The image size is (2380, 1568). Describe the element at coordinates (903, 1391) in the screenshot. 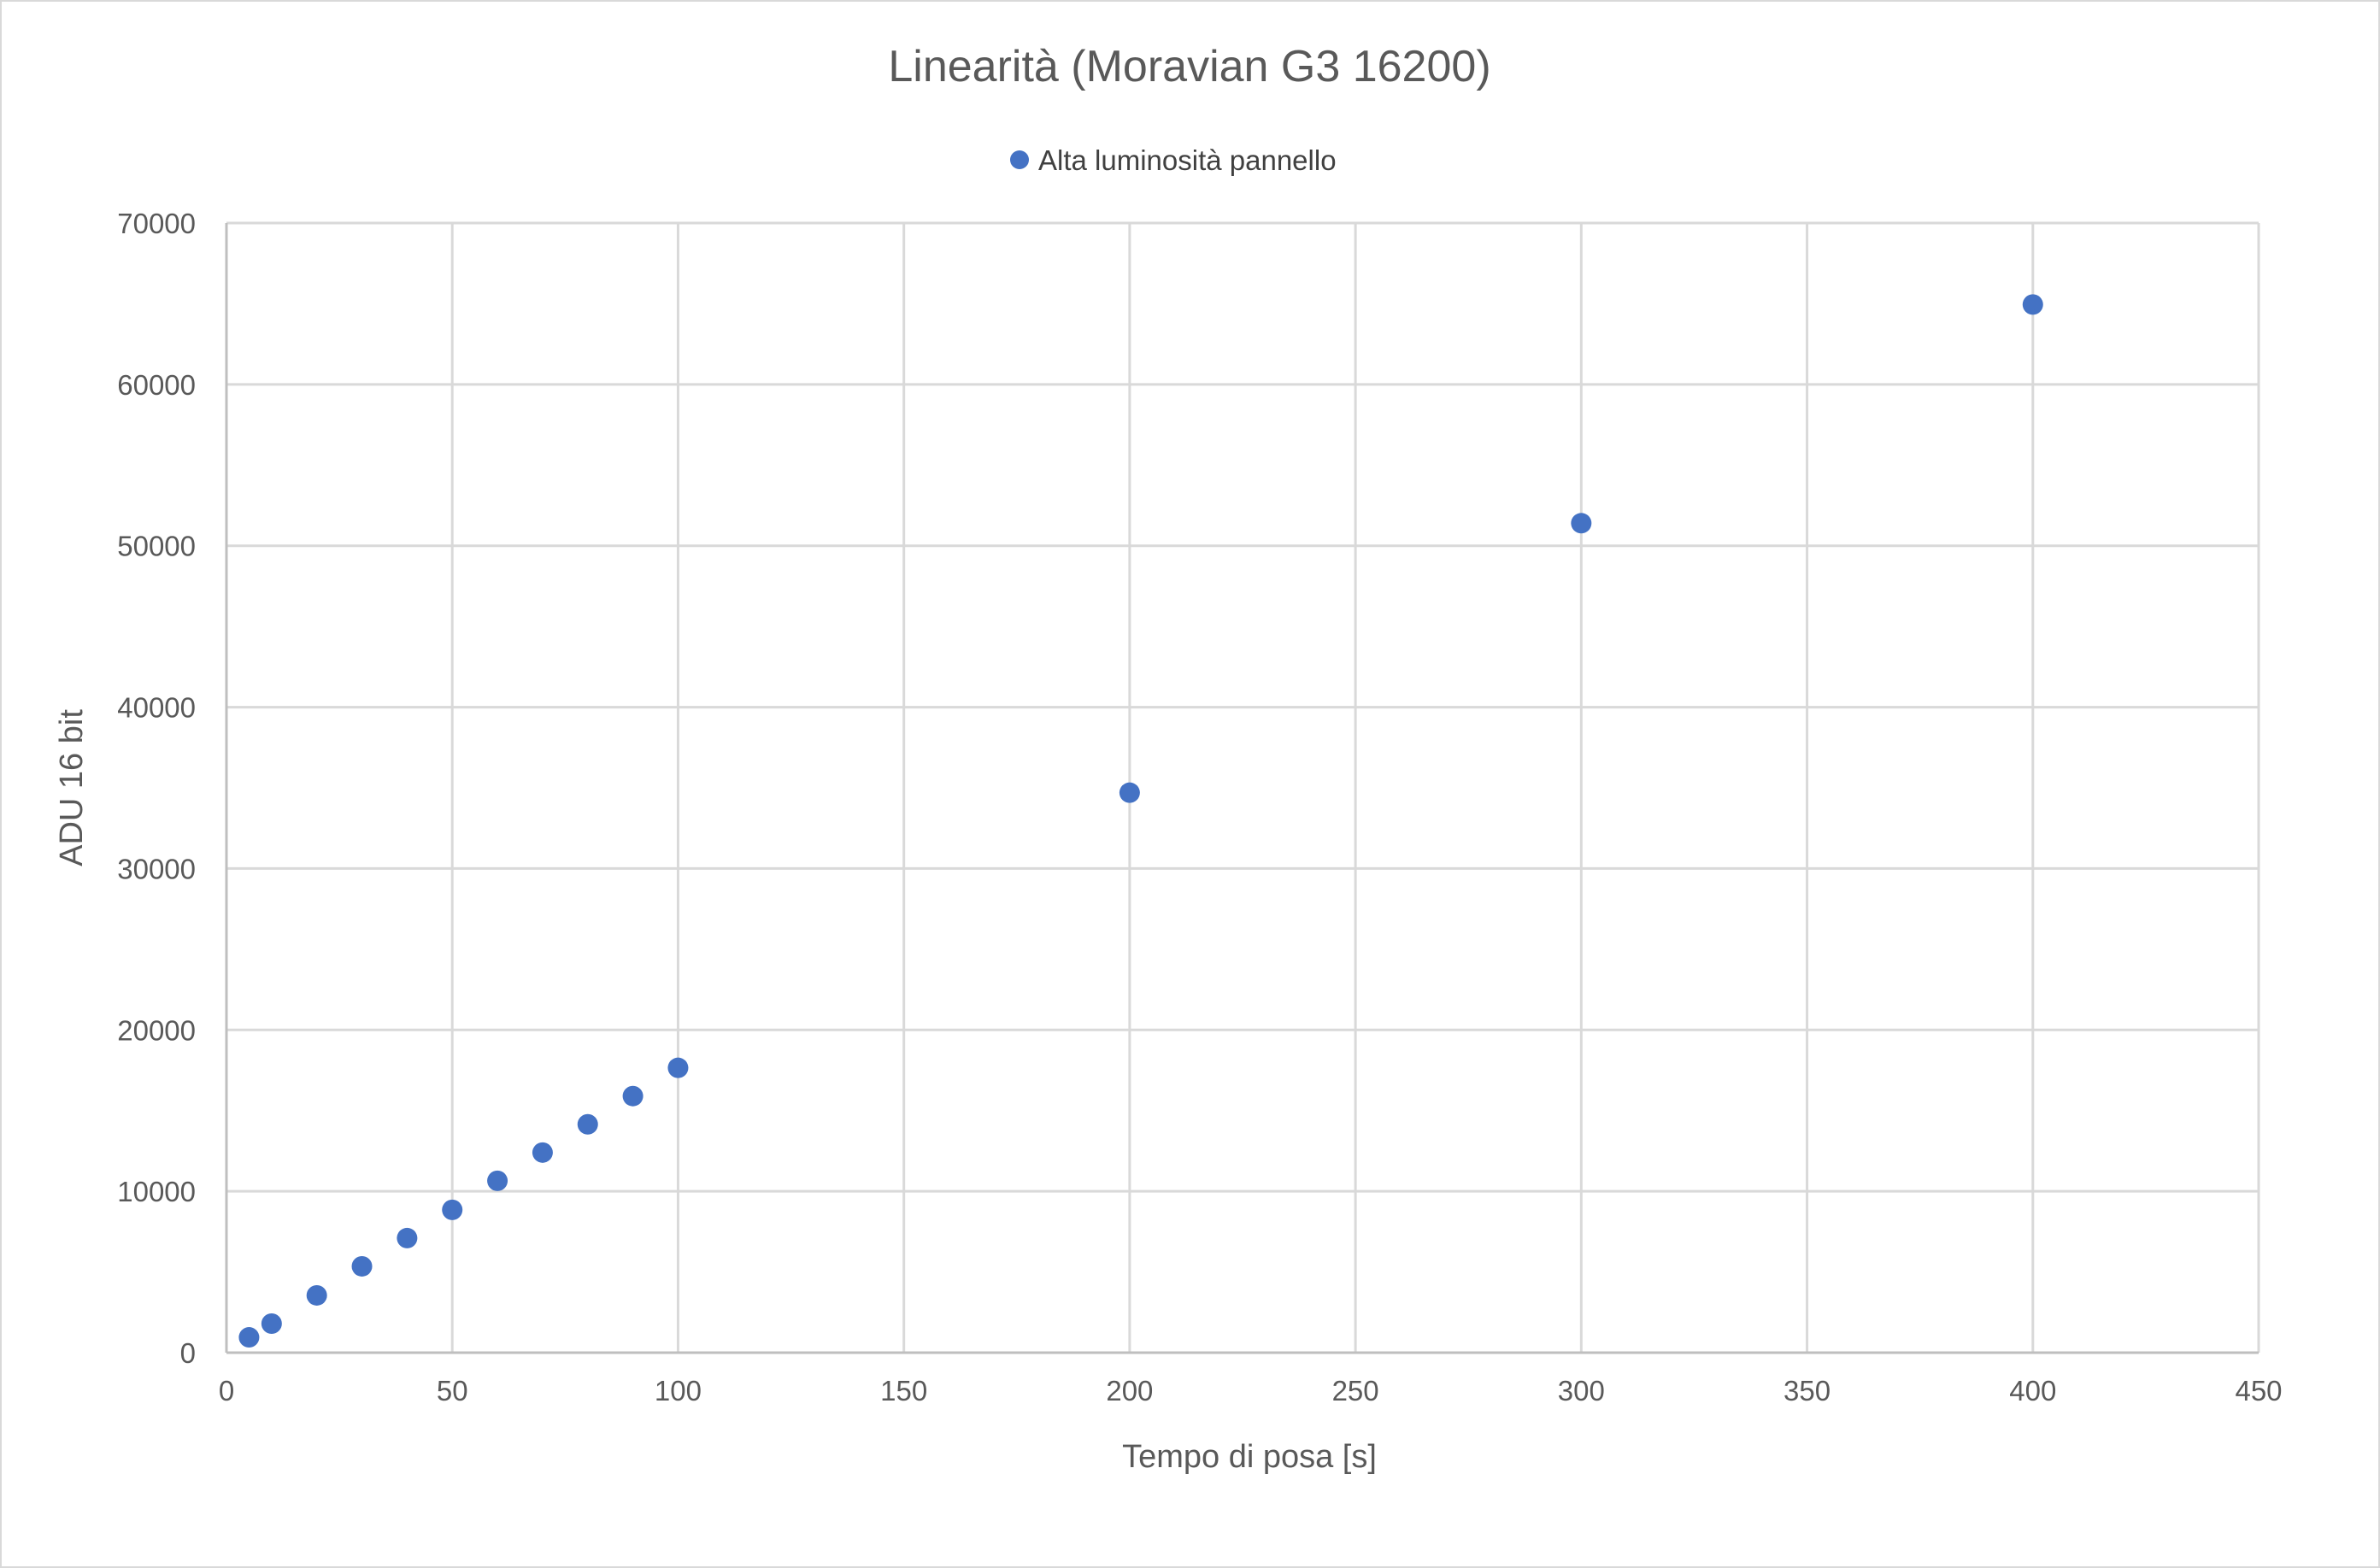

I see `x-tick-label: 150` at that location.